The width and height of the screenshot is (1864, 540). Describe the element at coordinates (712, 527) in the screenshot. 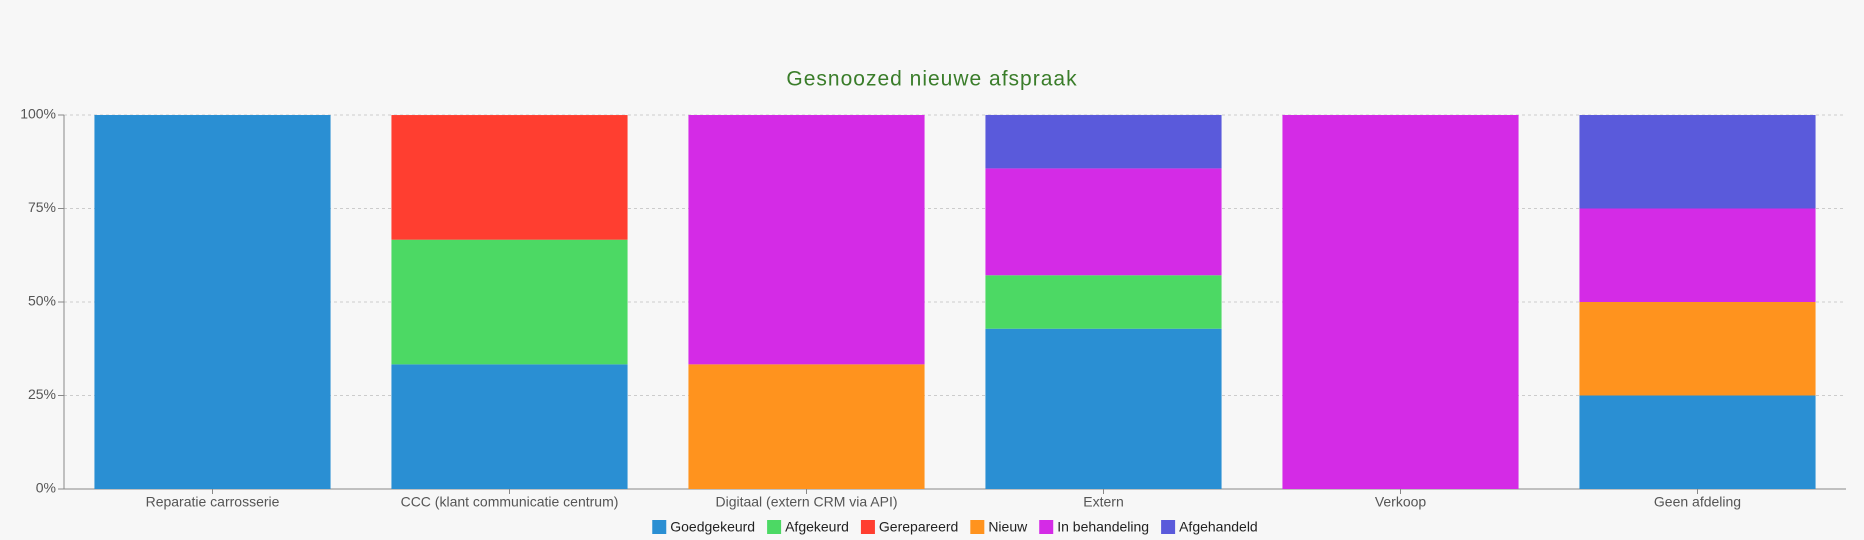

I see `legend-label: Goedgekeurd` at that location.